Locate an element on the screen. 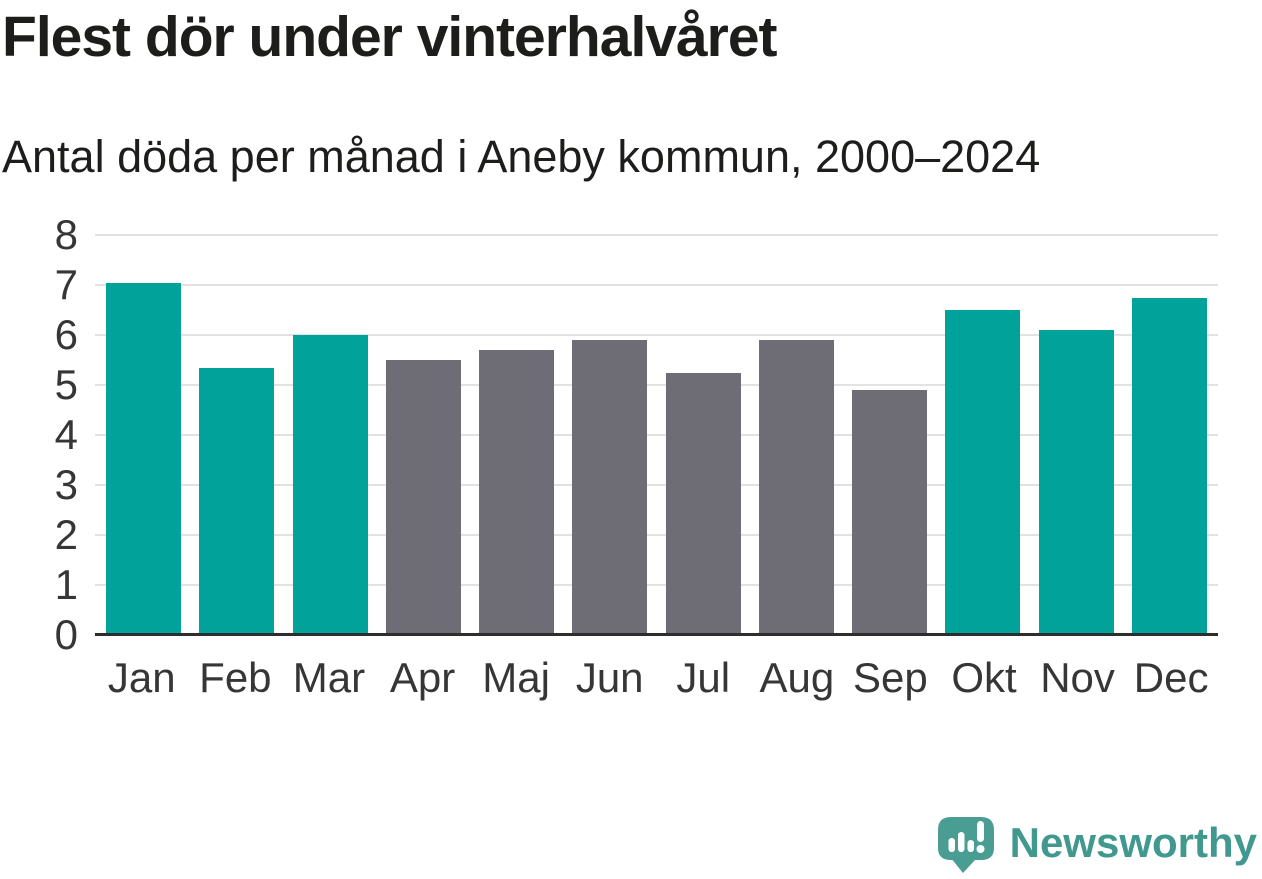  x-tick-label-jul: Jul is located at coordinates (703, 677).